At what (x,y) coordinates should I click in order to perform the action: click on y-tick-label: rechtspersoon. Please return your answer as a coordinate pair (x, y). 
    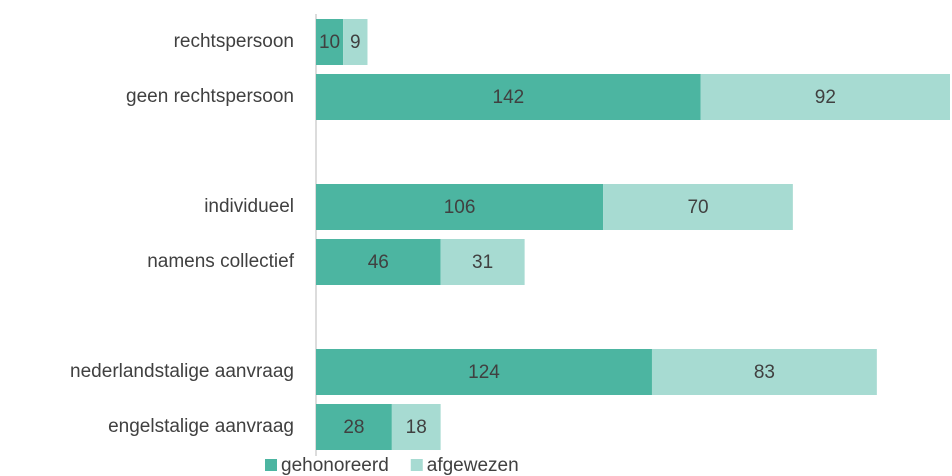
    Looking at the image, I should click on (234, 41).